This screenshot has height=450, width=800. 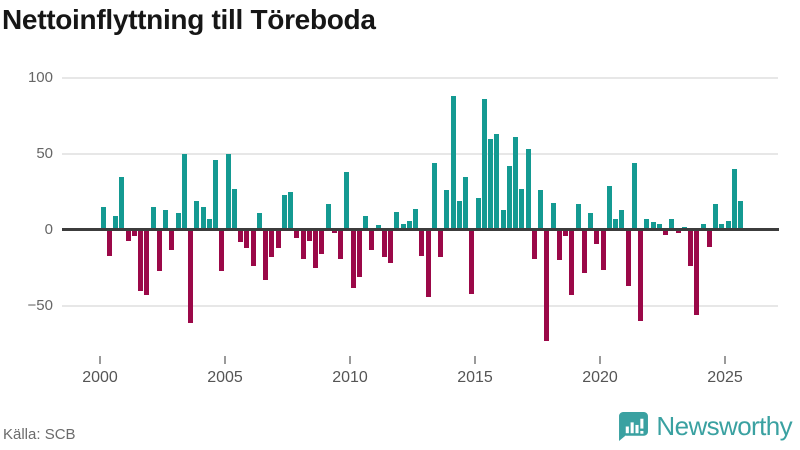 What do you see at coordinates (741, 215) in the screenshot?
I see `bar-2025-q3` at bounding box center [741, 215].